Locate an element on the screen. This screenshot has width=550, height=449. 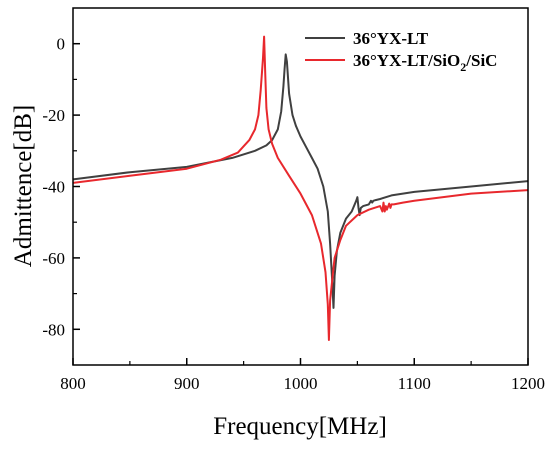
y-tick-label: -20 is located at coordinates (53, 115).